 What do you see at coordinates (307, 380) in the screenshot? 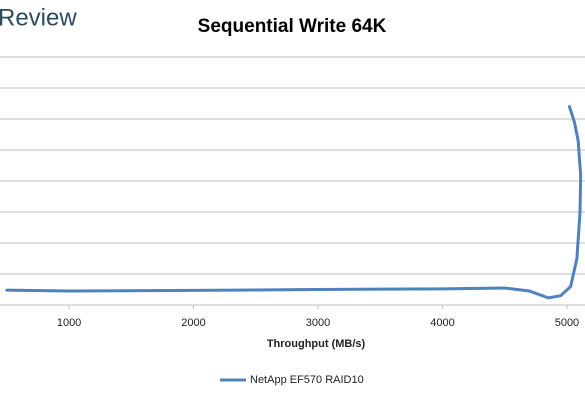
I see `legend-label: NetApp EF570 RAID10` at bounding box center [307, 380].